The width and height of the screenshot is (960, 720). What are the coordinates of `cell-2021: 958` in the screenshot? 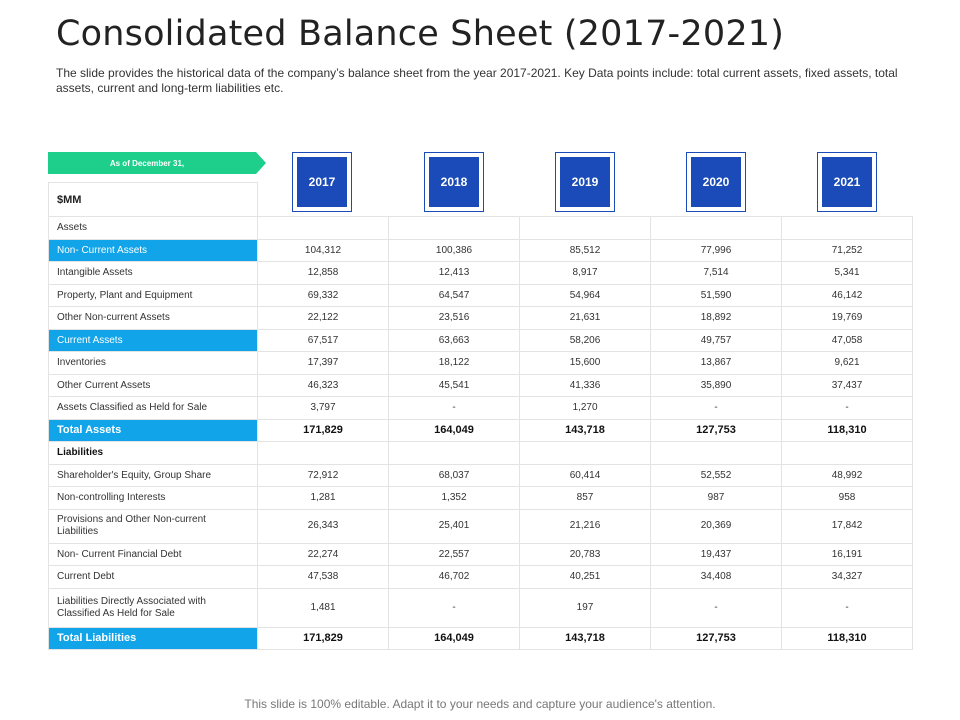 It's located at (847, 498).